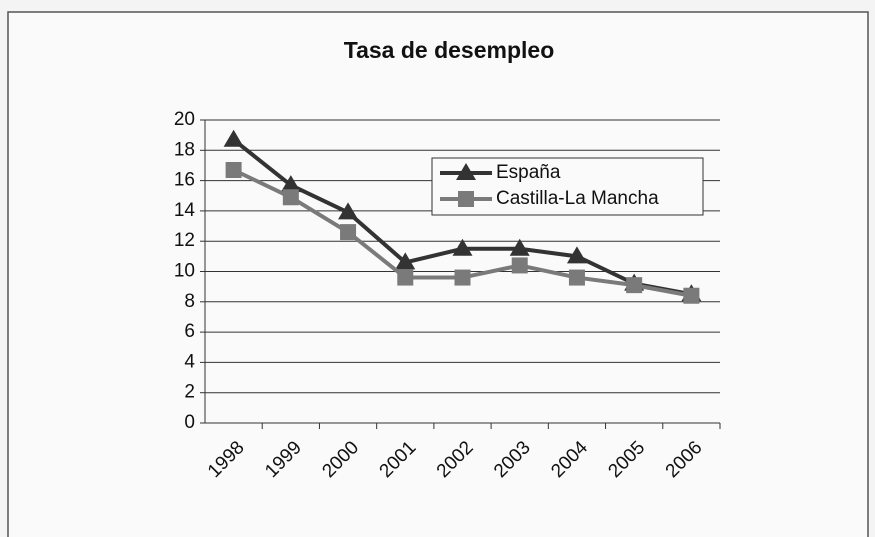 The height and width of the screenshot is (537, 875). Describe the element at coordinates (184, 149) in the screenshot. I see `y-tick-label: 18` at that location.